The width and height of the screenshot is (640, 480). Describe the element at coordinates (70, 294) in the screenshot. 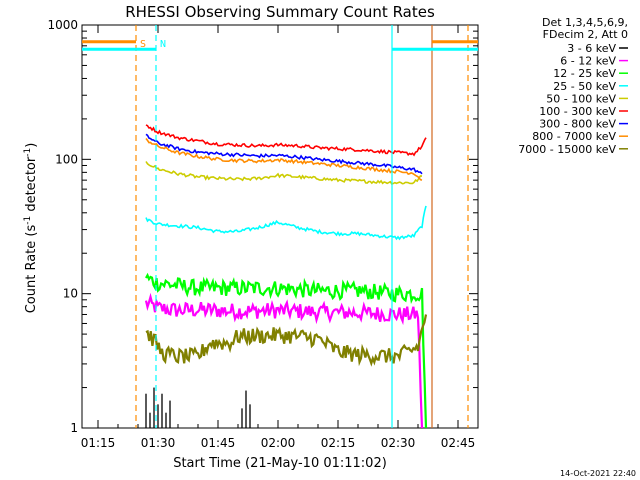

I see `y-tick-label: 10` at that location.